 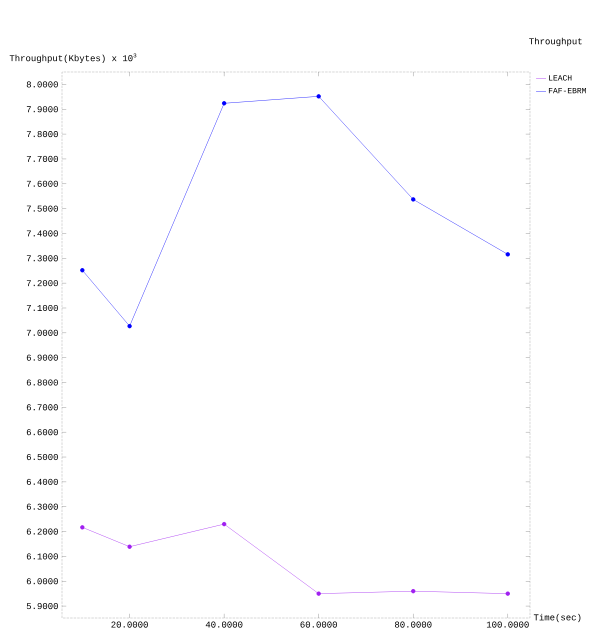 What do you see at coordinates (129, 625) in the screenshot?
I see `x-tick-label: 20.0000` at bounding box center [129, 625].